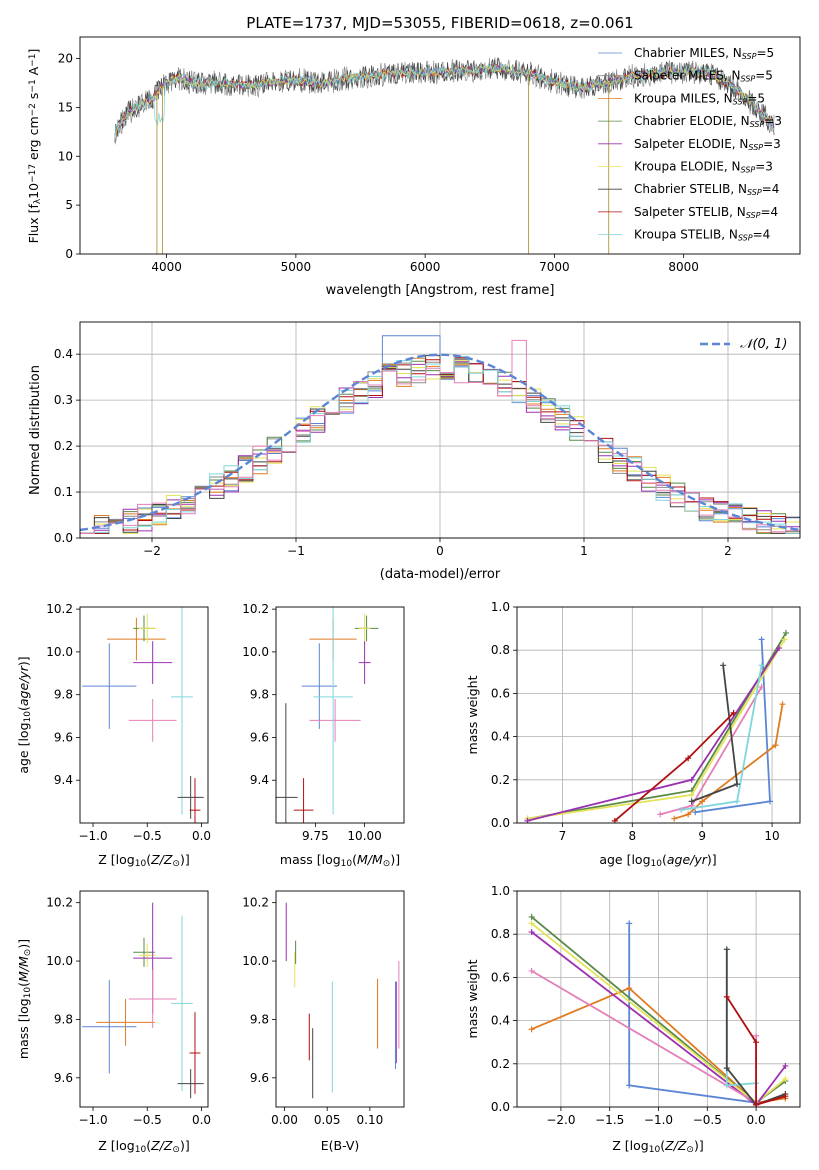  What do you see at coordinates (702, 836) in the screenshot?
I see `x-tick-label: 9` at bounding box center [702, 836].